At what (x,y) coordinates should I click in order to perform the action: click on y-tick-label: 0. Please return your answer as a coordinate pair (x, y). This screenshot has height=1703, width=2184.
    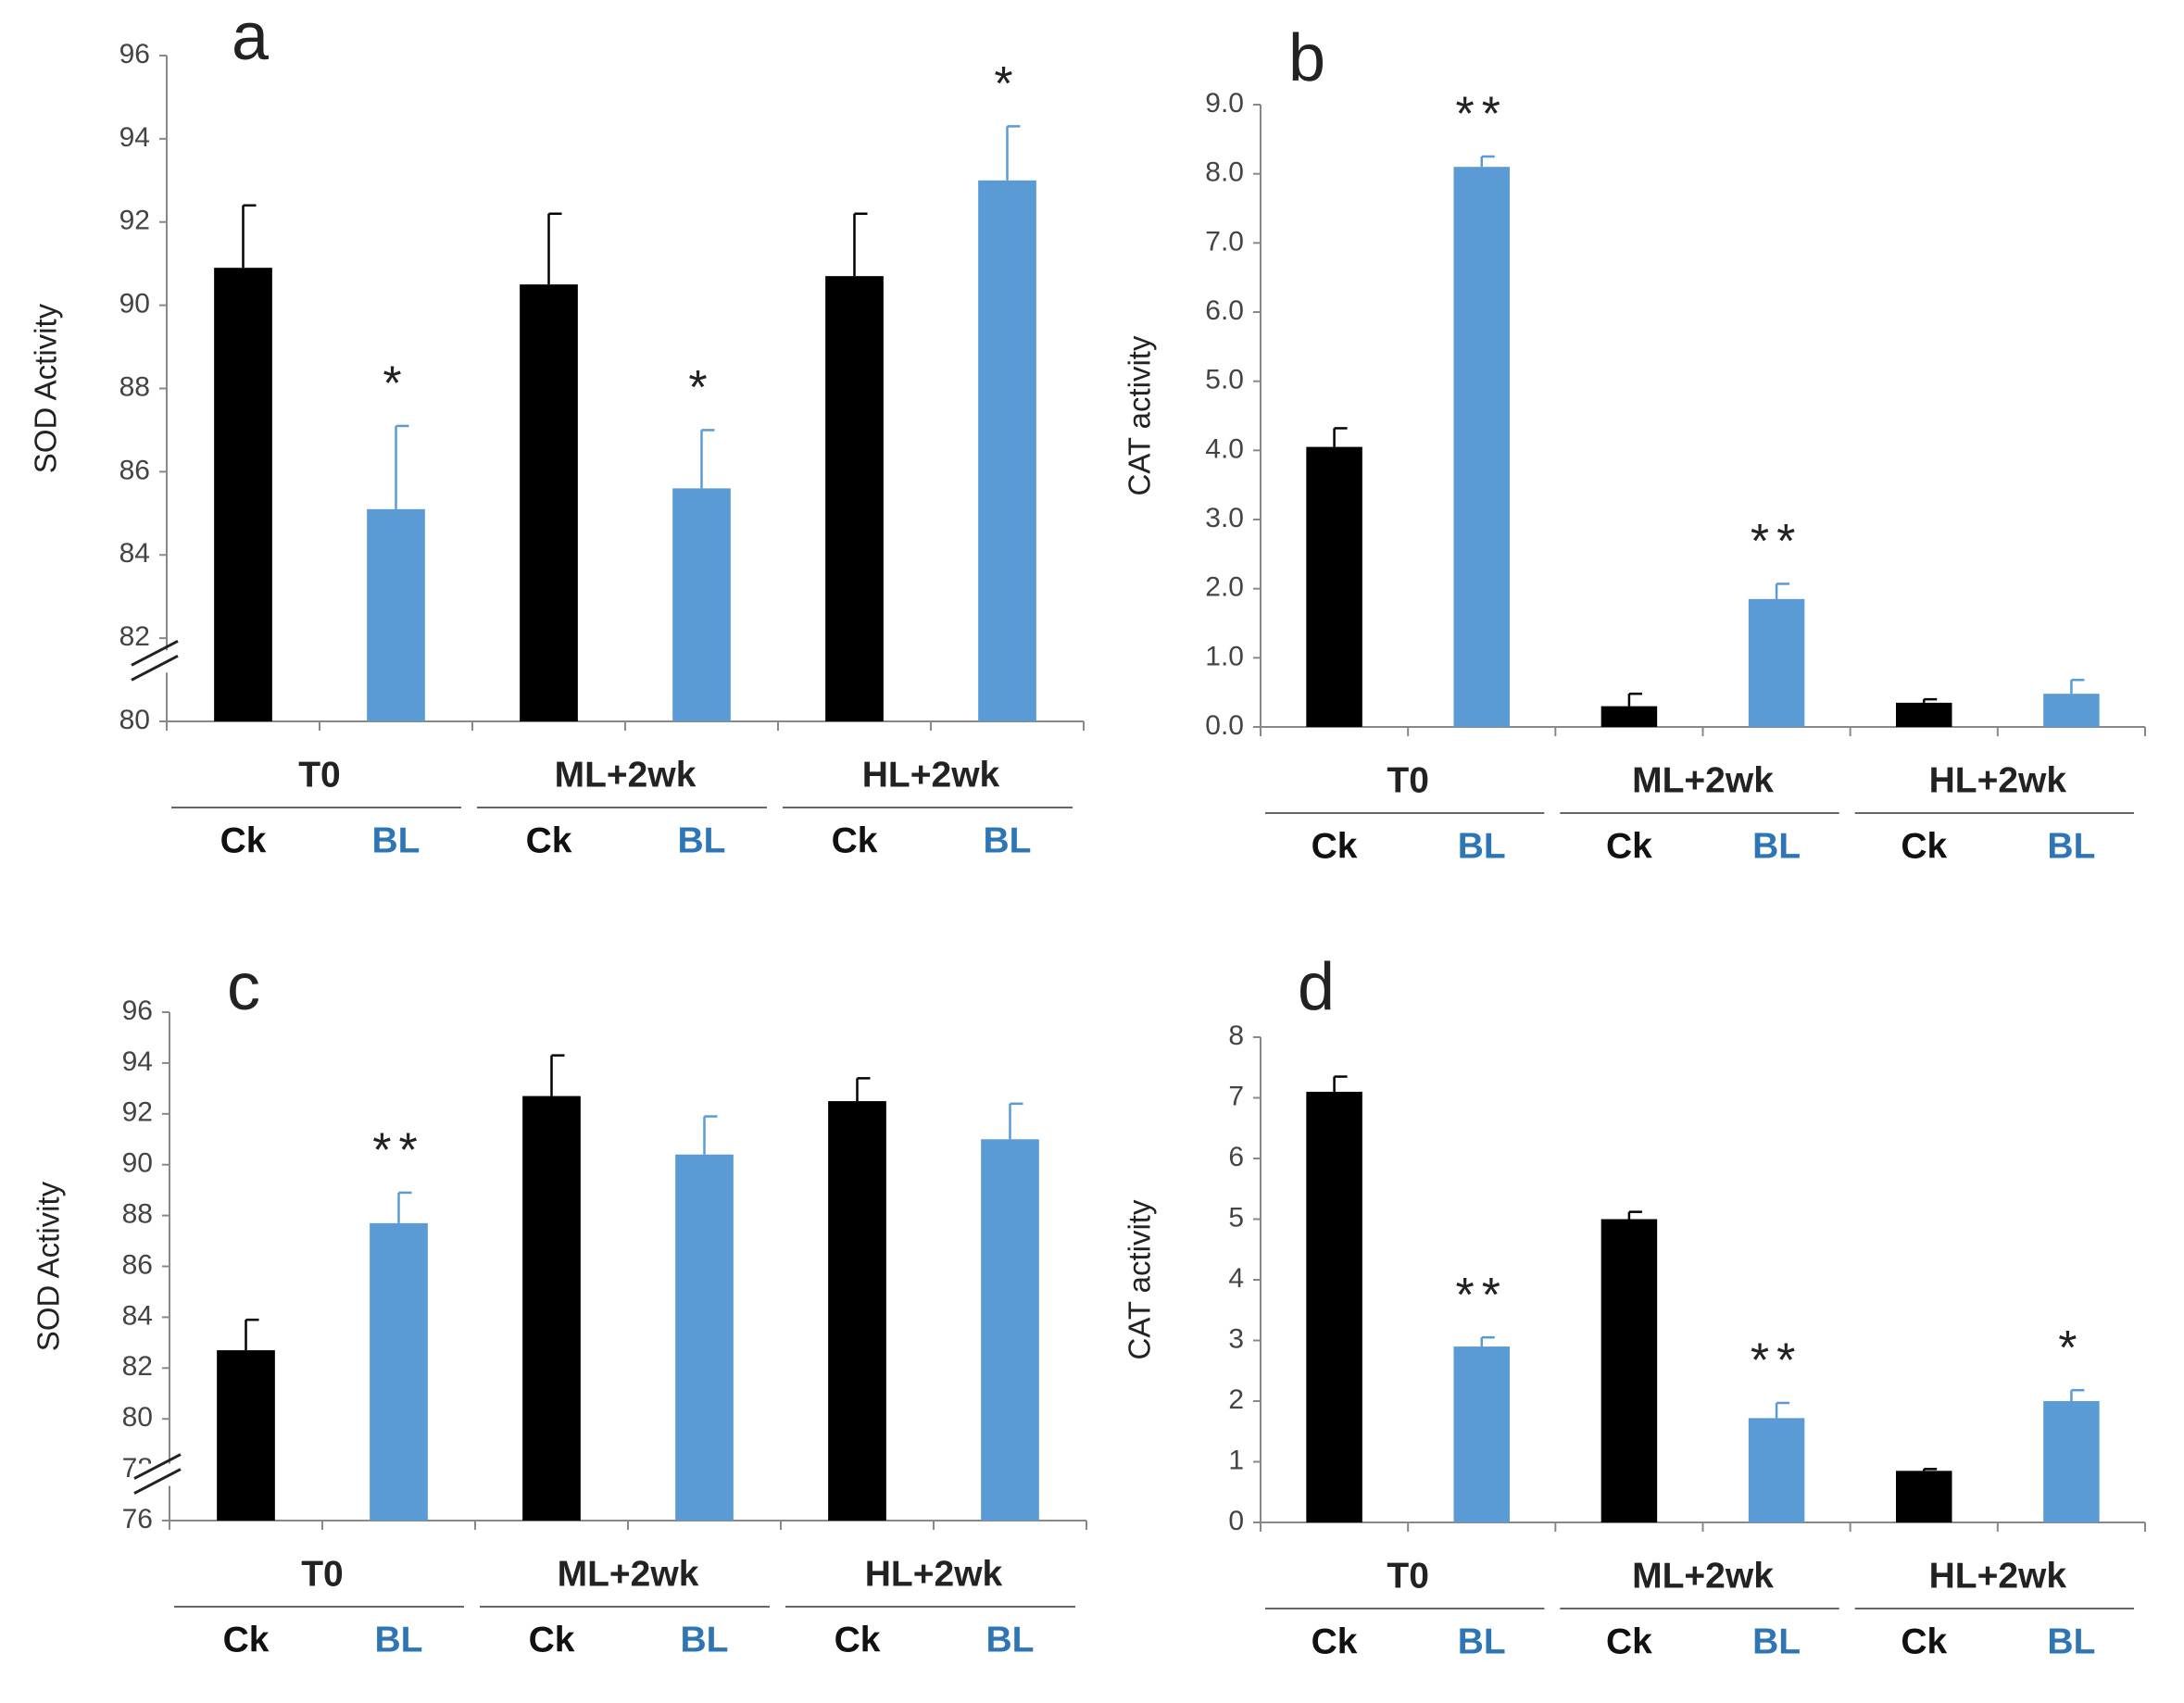
    Looking at the image, I should click on (1236, 1521).